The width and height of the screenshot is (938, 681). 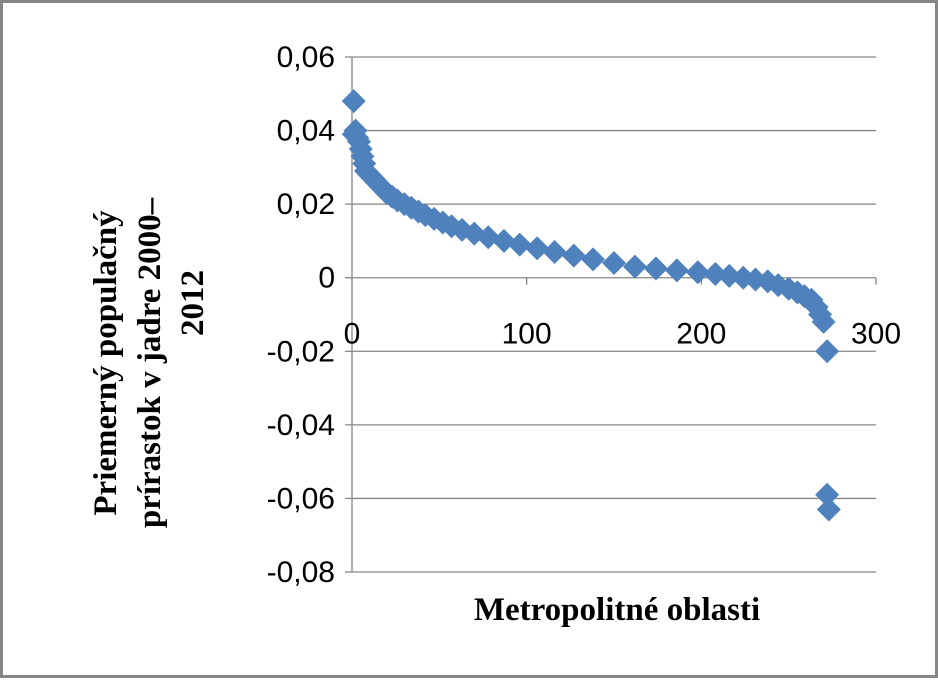 I want to click on y-axis-title-line-2: prírastok v jadre 2000–, so click(x=150, y=362).